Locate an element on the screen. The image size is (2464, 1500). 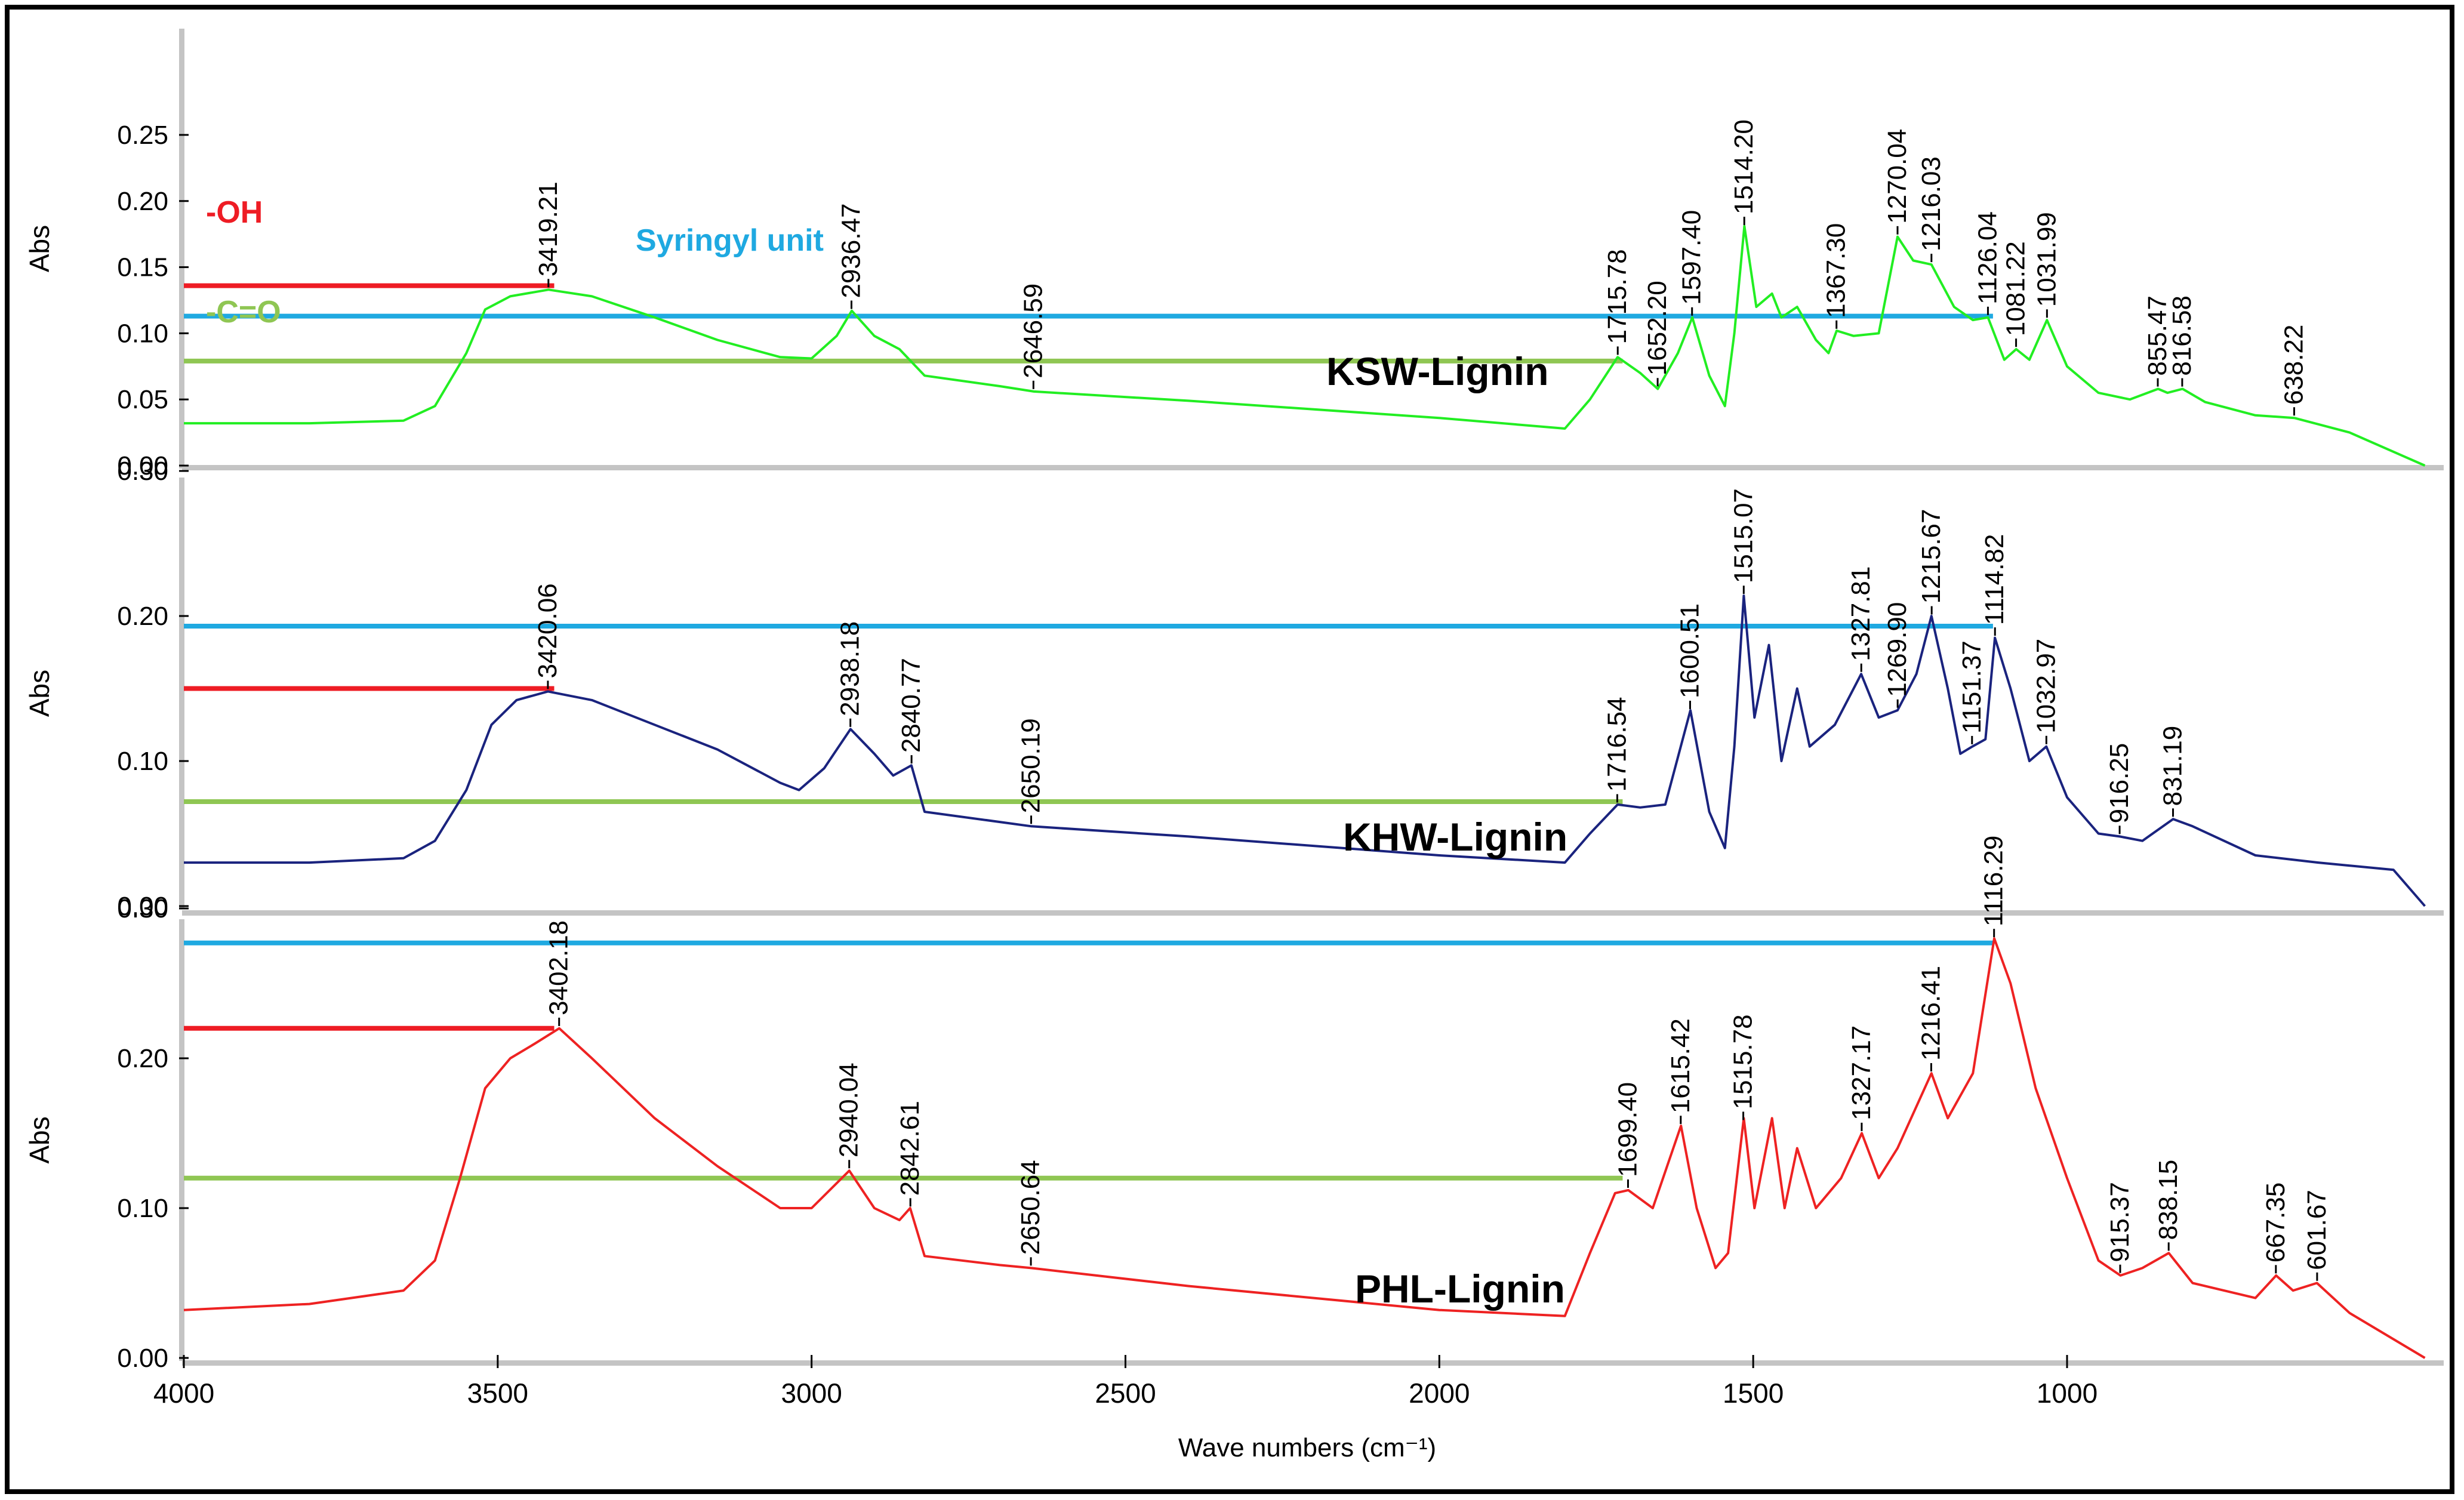
y-tick-label: 0.05 is located at coordinates (142, 399).